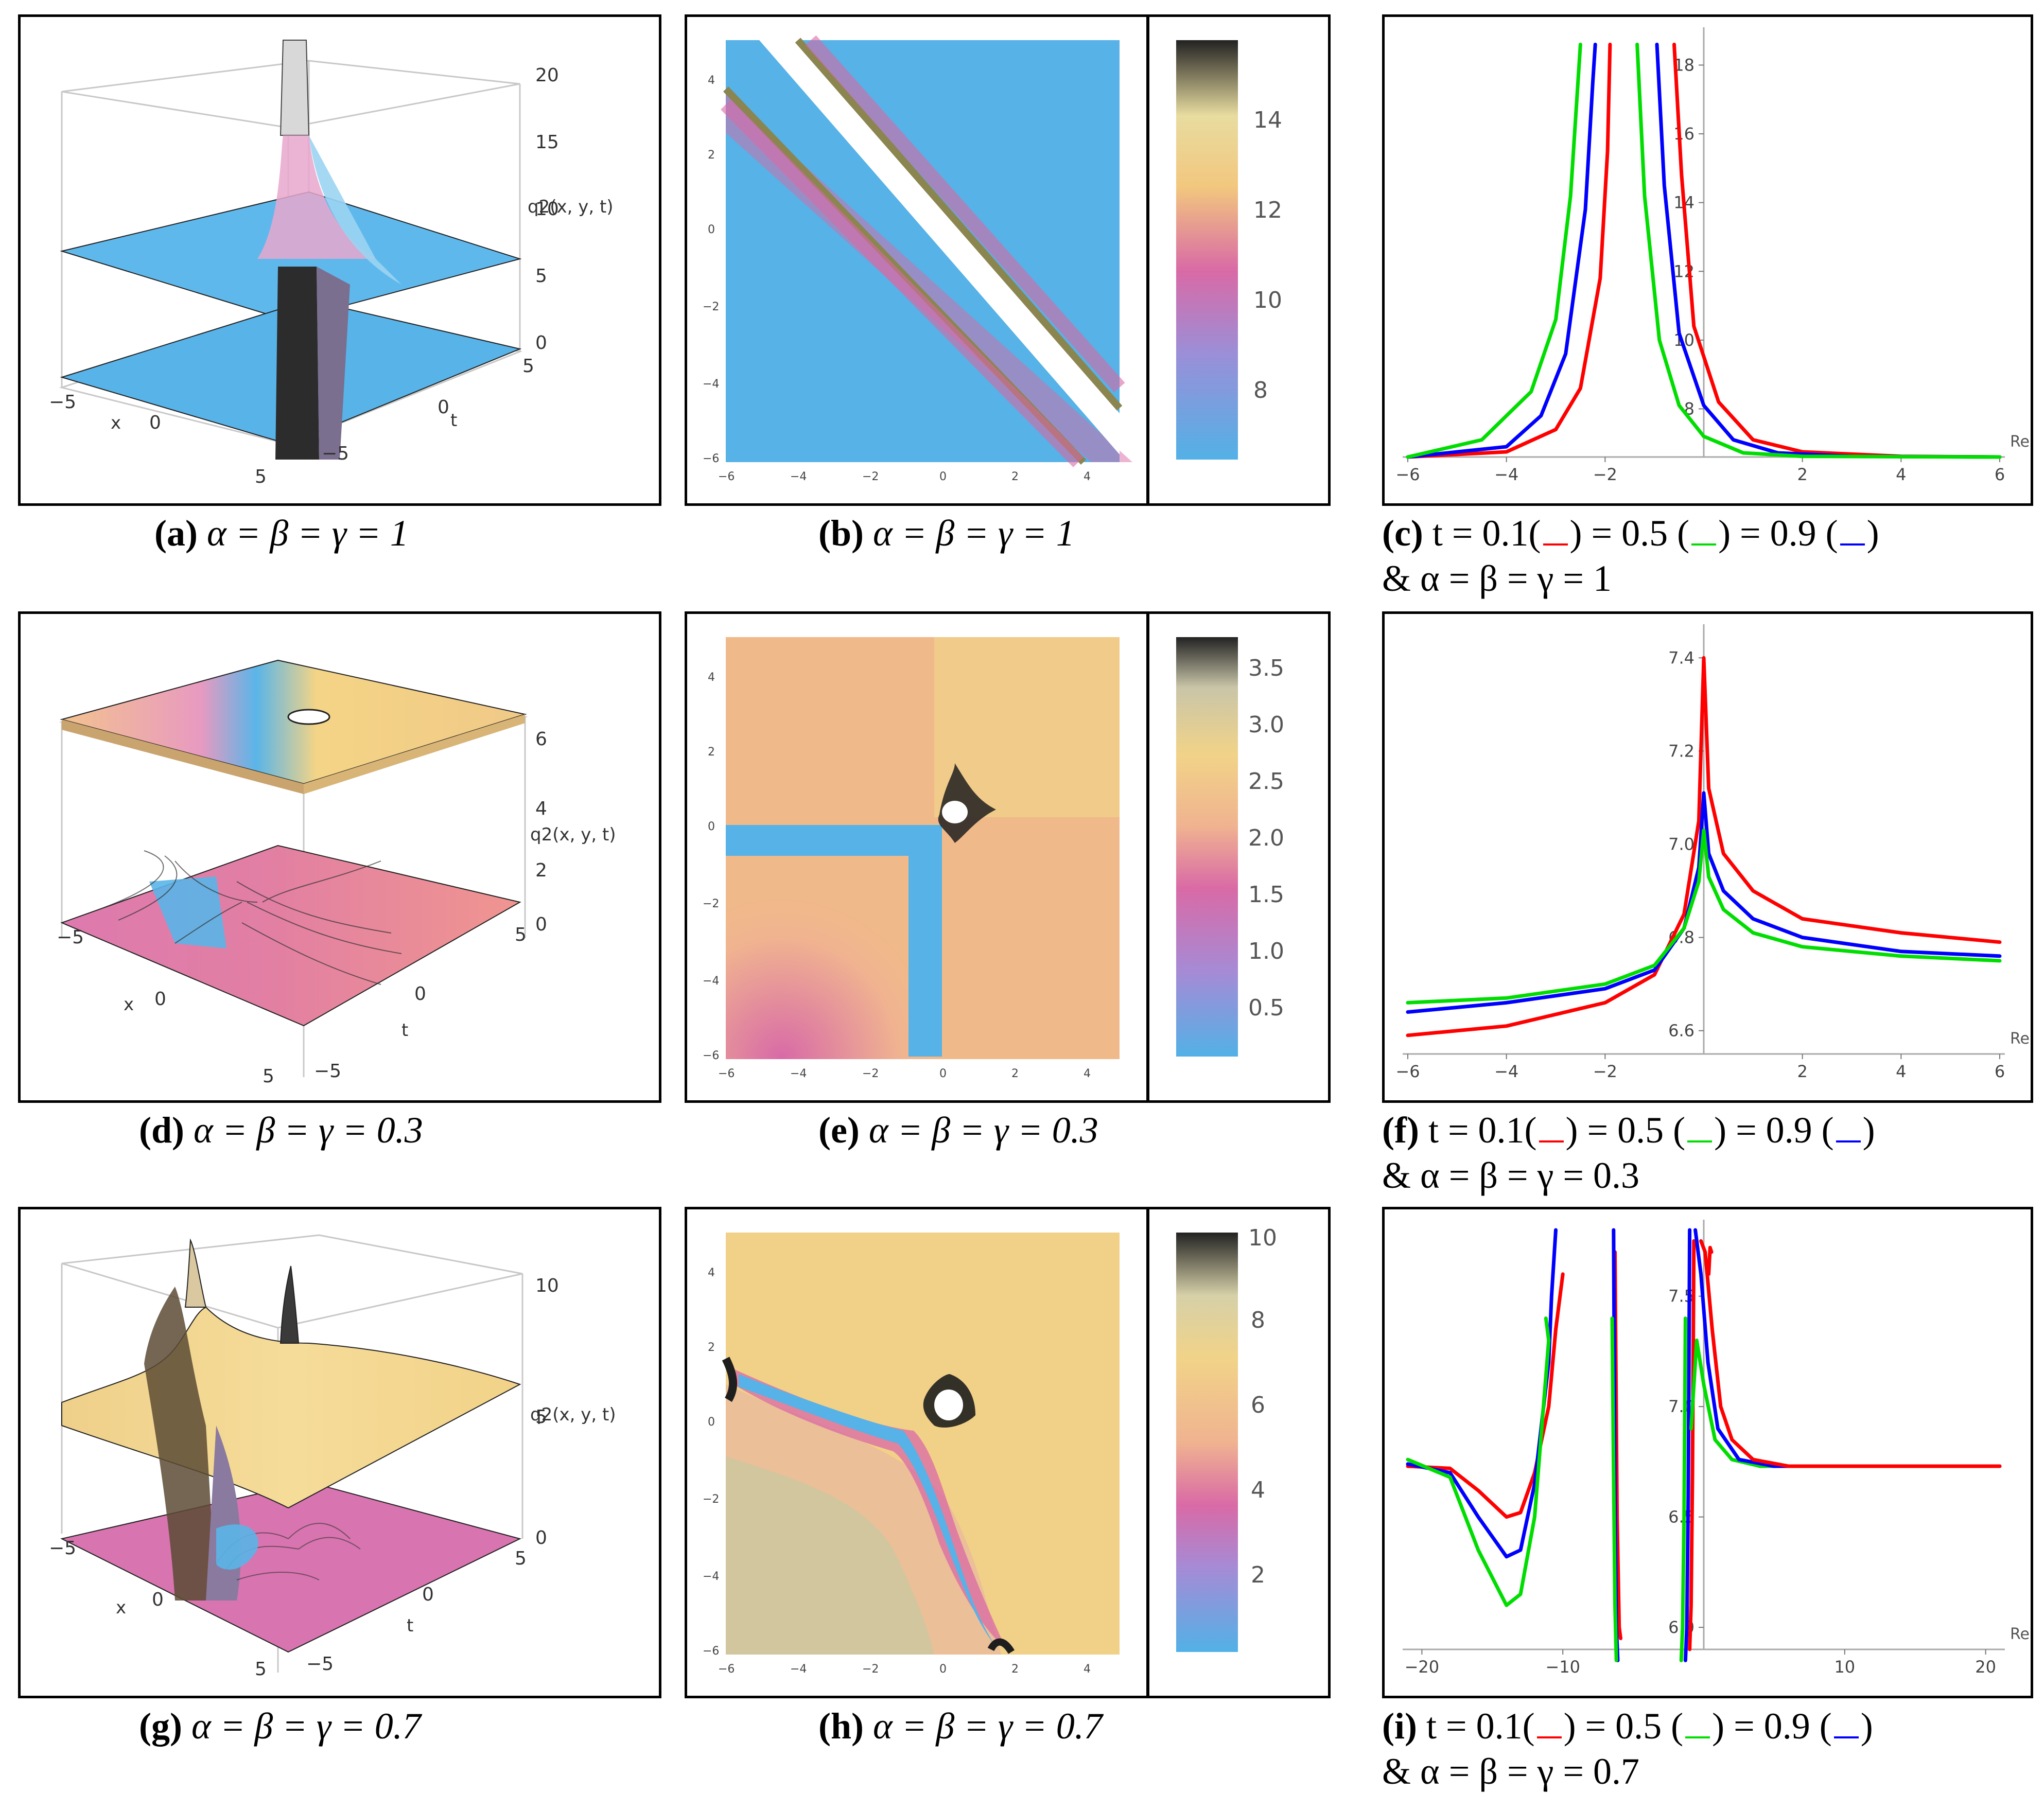  What do you see at coordinates (160, 1726) in the screenshot?
I see `caption-letter: (g)` at bounding box center [160, 1726].